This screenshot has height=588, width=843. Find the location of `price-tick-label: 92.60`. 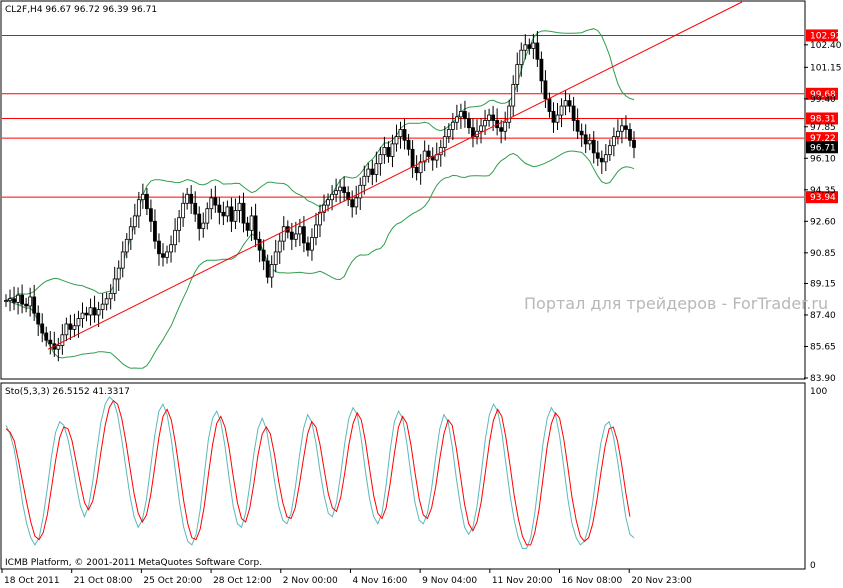

price-tick-label: 92.60 is located at coordinates (823, 222).